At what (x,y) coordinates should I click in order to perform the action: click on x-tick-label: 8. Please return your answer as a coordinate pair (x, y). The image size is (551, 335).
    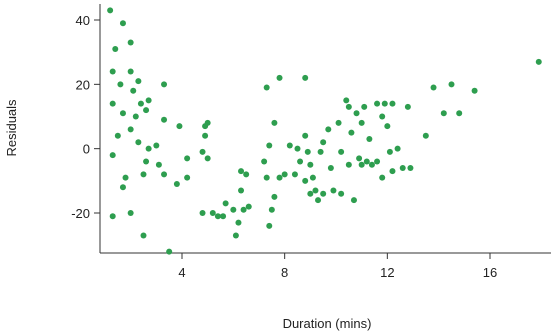
    Looking at the image, I should click on (284, 272).